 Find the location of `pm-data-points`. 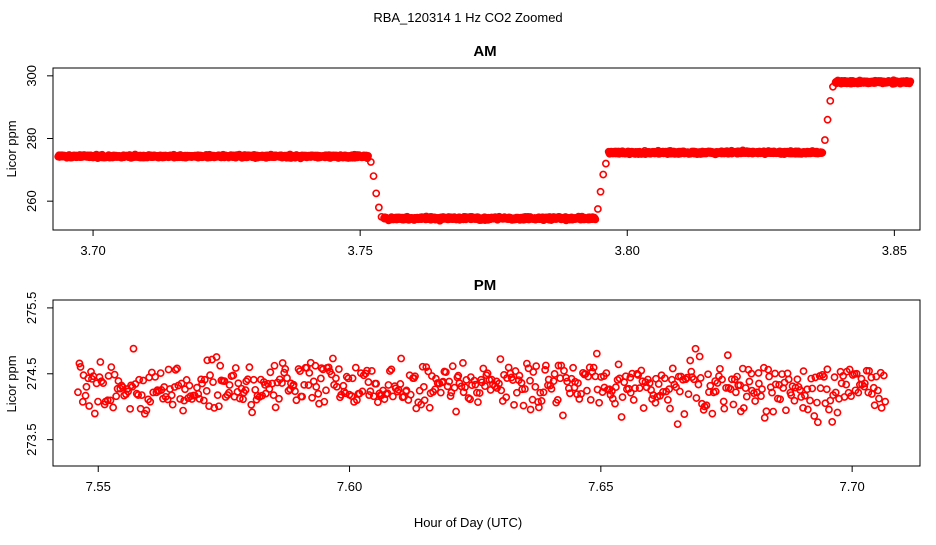

pm-data-points is located at coordinates (482, 386).